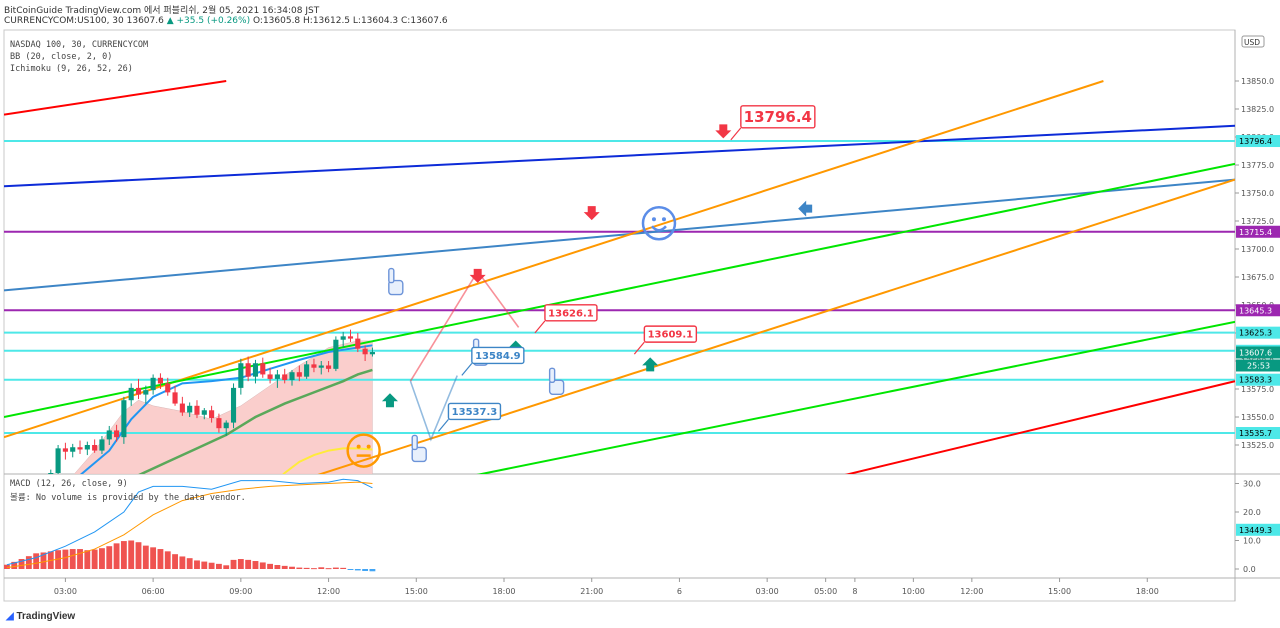 This screenshot has height=628, width=1280. I want to click on time-tick-label: 05:00, so click(825, 591).